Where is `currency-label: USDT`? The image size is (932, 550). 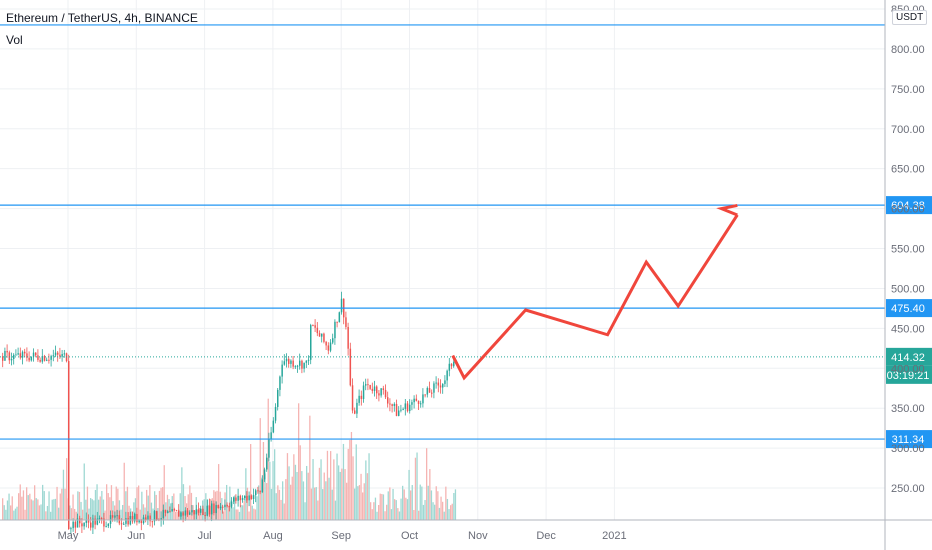
currency-label: USDT is located at coordinates (910, 17).